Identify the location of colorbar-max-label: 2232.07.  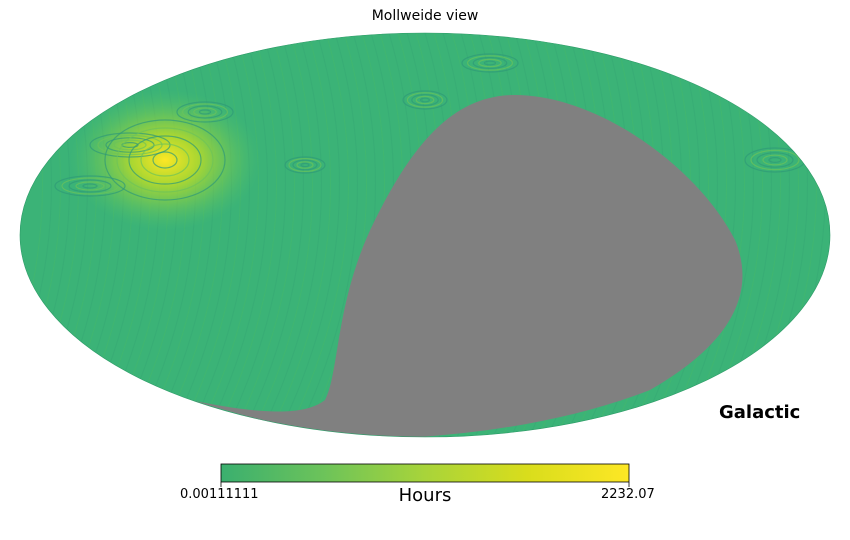
(628, 494).